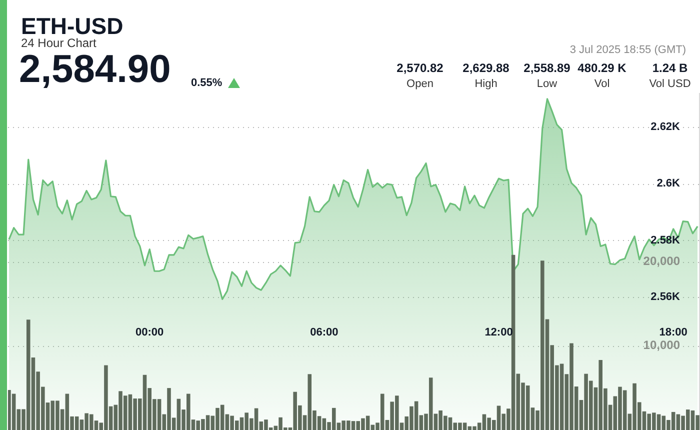 The image size is (700, 430). Describe the element at coordinates (324, 332) in the screenshot. I see `x-tick-label: 06:00` at that location.